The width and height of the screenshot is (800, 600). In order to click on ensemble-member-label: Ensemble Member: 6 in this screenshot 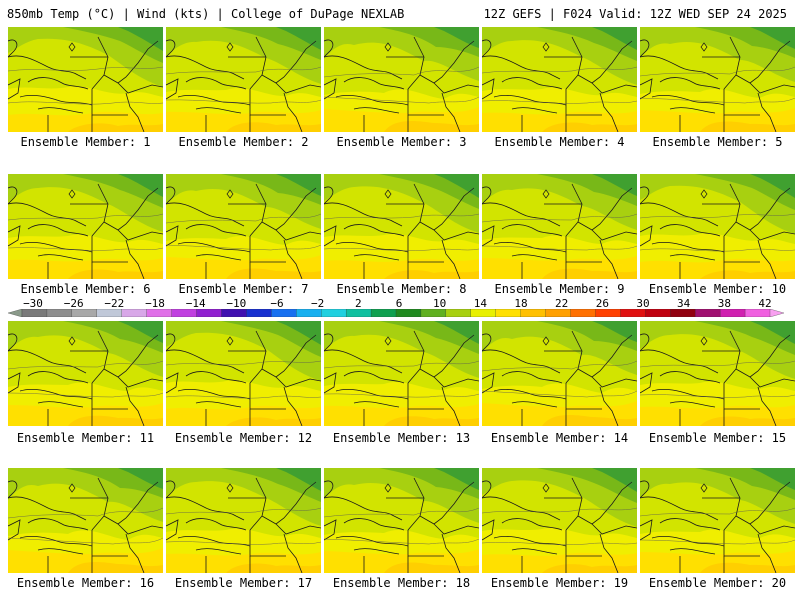, I will do `click(85, 289)`.